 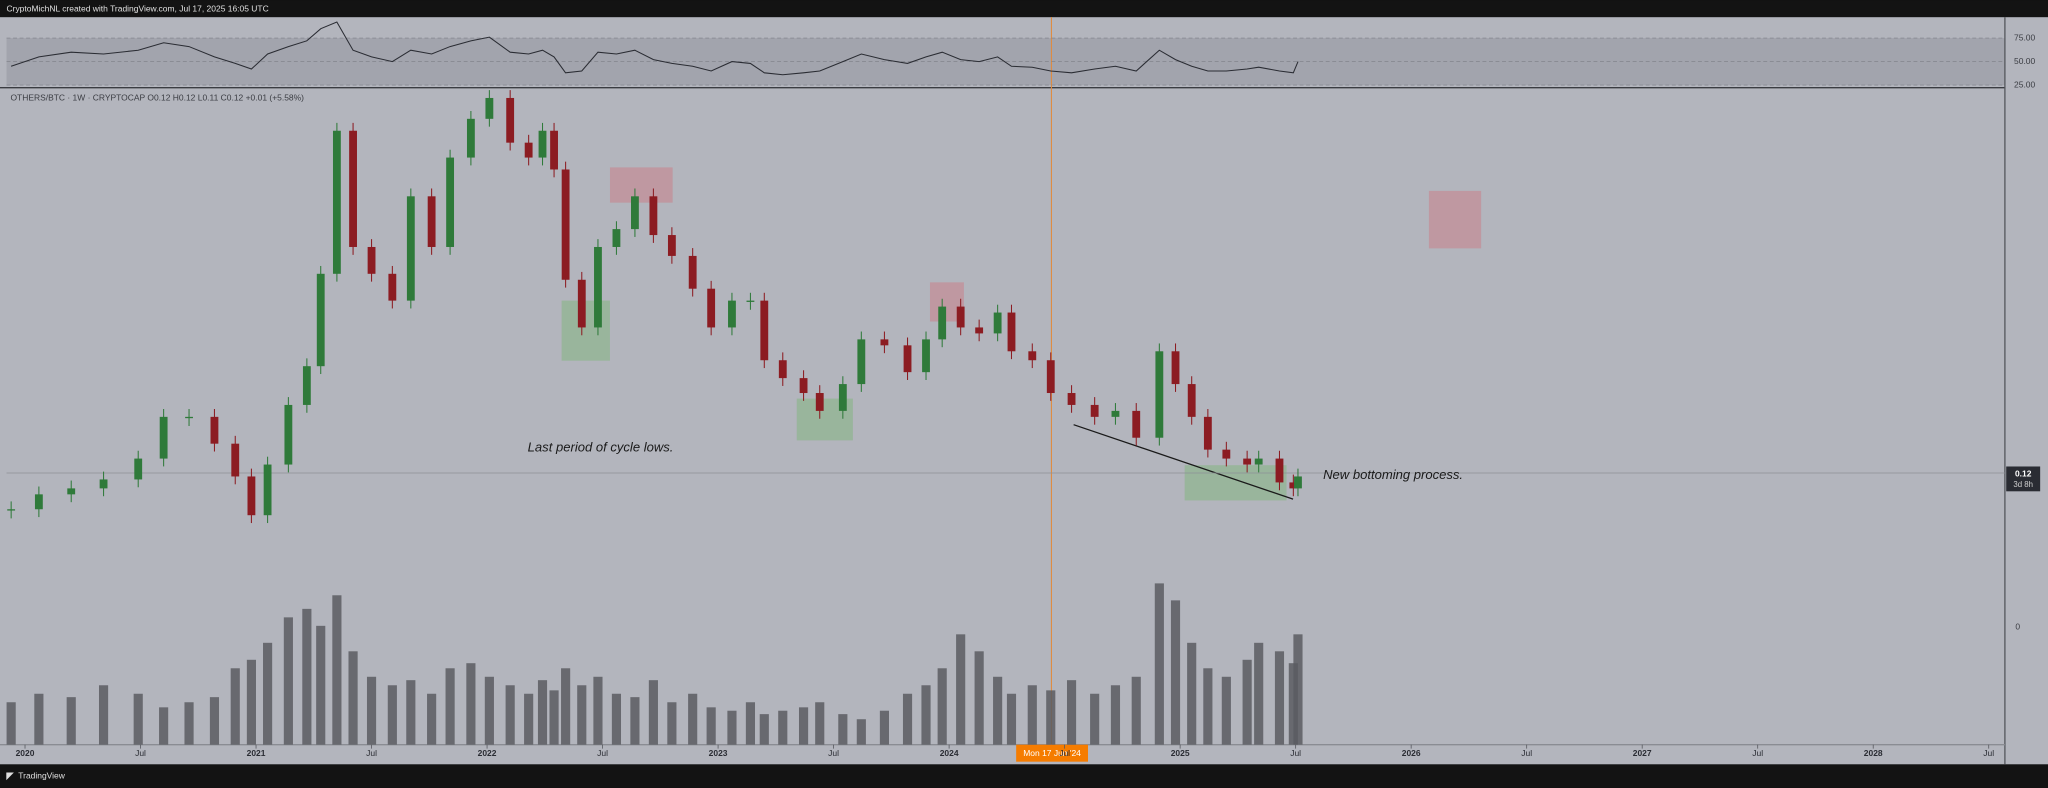 I want to click on price-label: 0.12, so click(x=2023, y=474).